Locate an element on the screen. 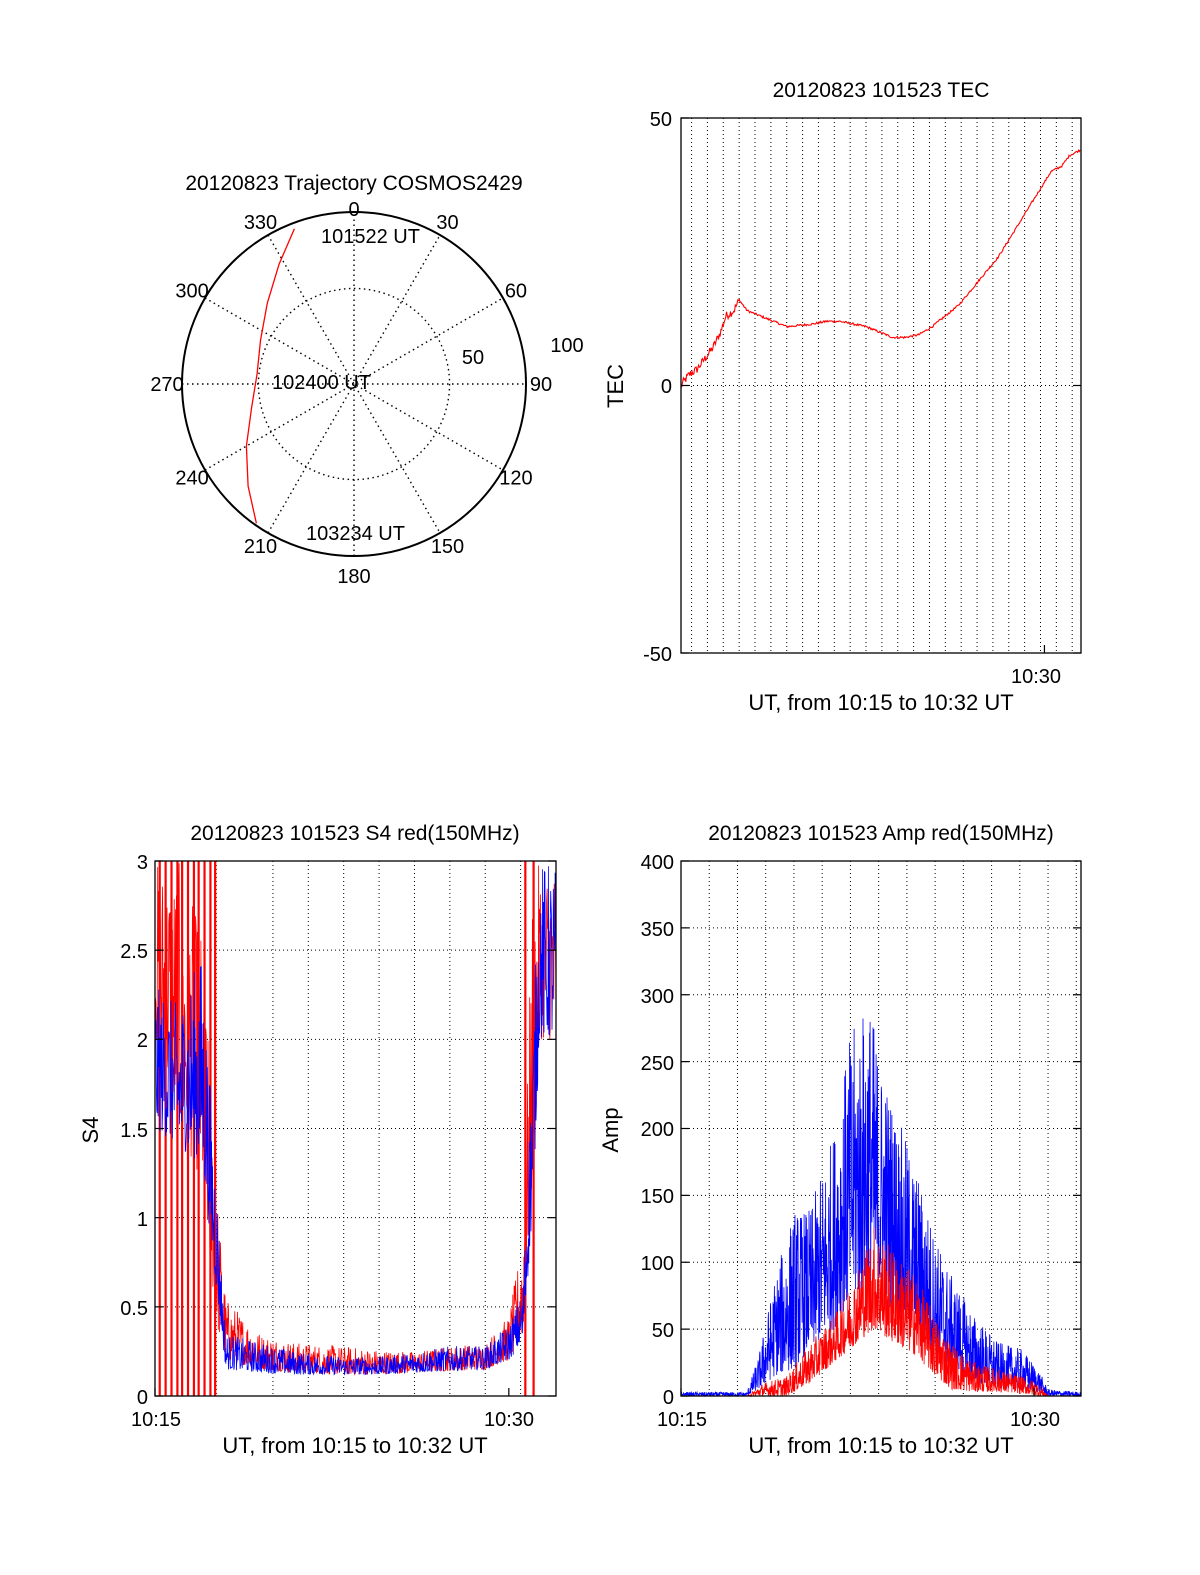 The width and height of the screenshot is (1200, 1575). tec-ytick-neg50: -50 is located at coordinates (657, 655).